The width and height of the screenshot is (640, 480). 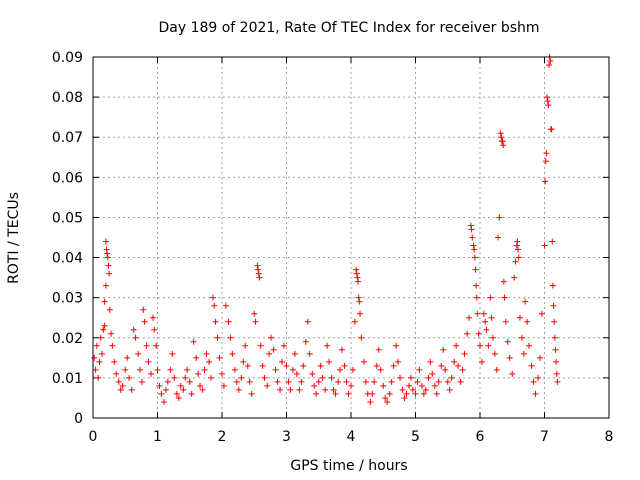 What do you see at coordinates (348, 466) in the screenshot?
I see `x-axis-label: GPS time / hours` at bounding box center [348, 466].